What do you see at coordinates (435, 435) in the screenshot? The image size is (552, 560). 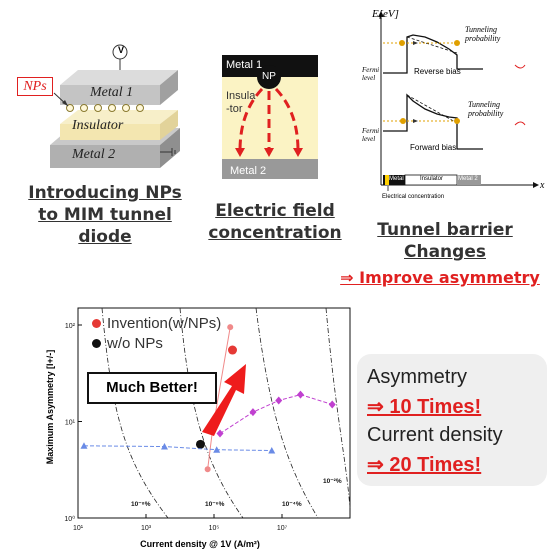 I see `current-density-label: Current density` at bounding box center [435, 435].